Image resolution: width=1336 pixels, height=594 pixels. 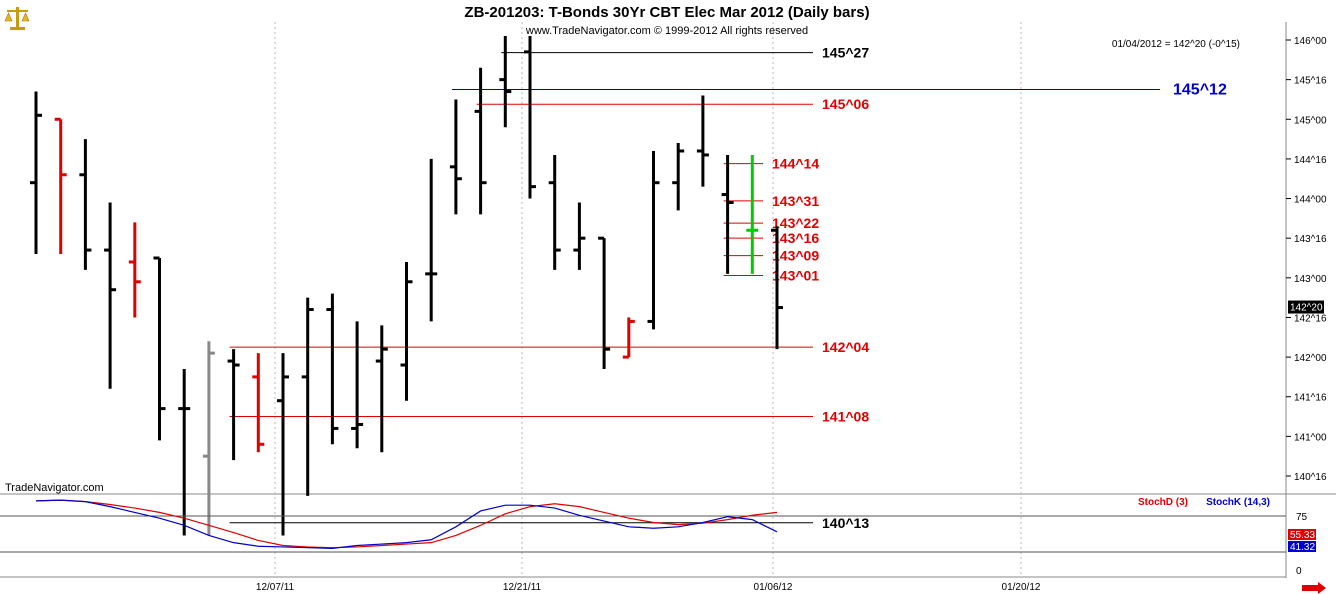 What do you see at coordinates (773, 587) in the screenshot?
I see `x-tick-label: 01/06/12` at bounding box center [773, 587].